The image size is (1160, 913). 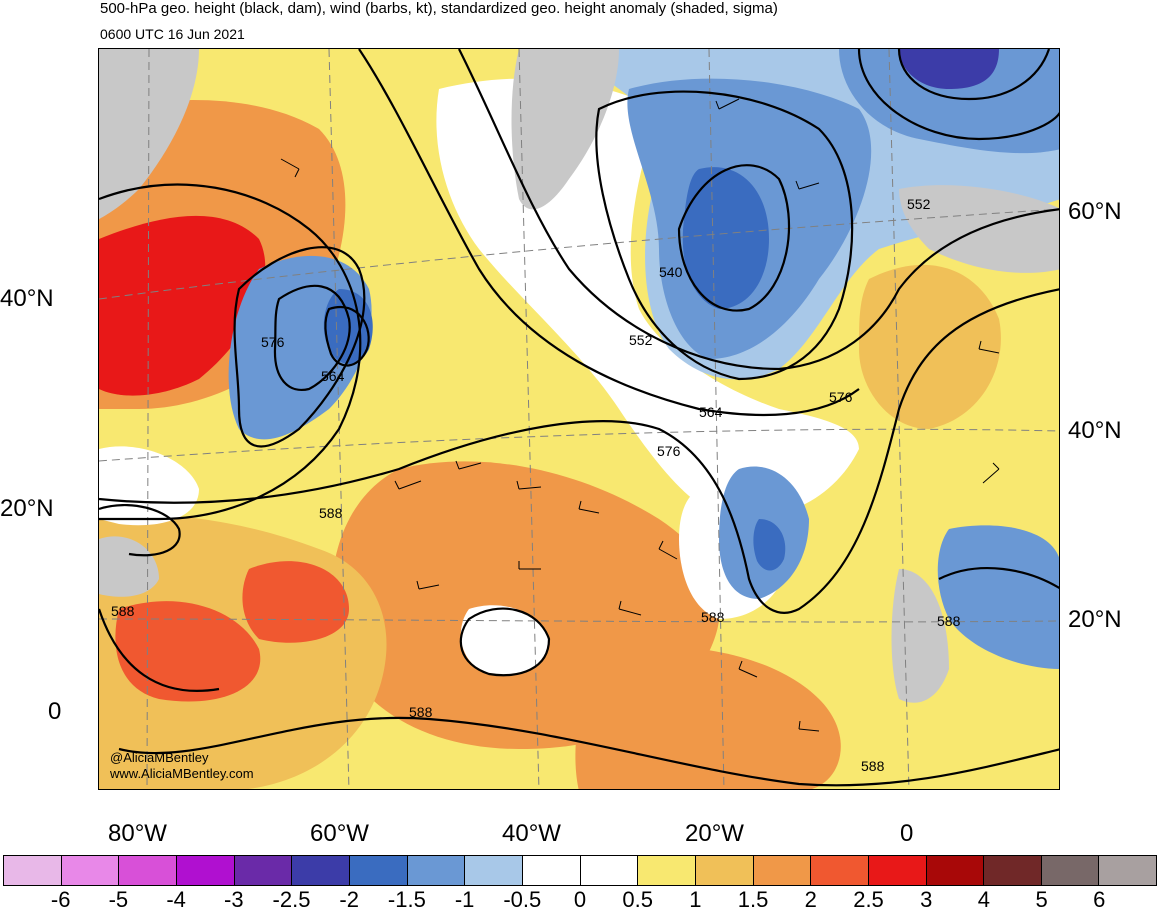 What do you see at coordinates (129, 566) in the screenshot?
I see `gray-mask-mexico` at bounding box center [129, 566].